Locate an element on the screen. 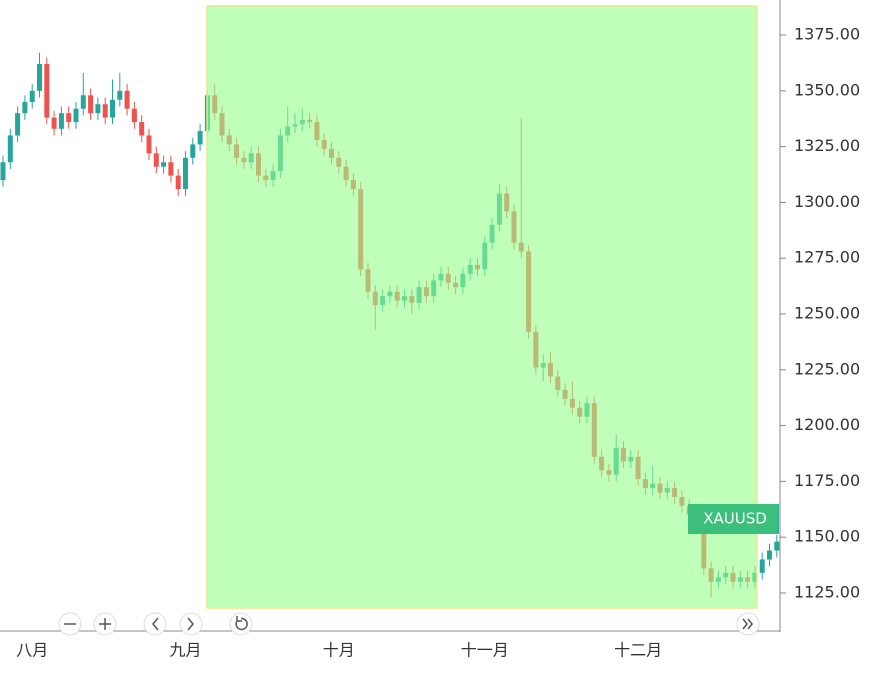  x-tick-label: 十一月 is located at coordinates (485, 650).